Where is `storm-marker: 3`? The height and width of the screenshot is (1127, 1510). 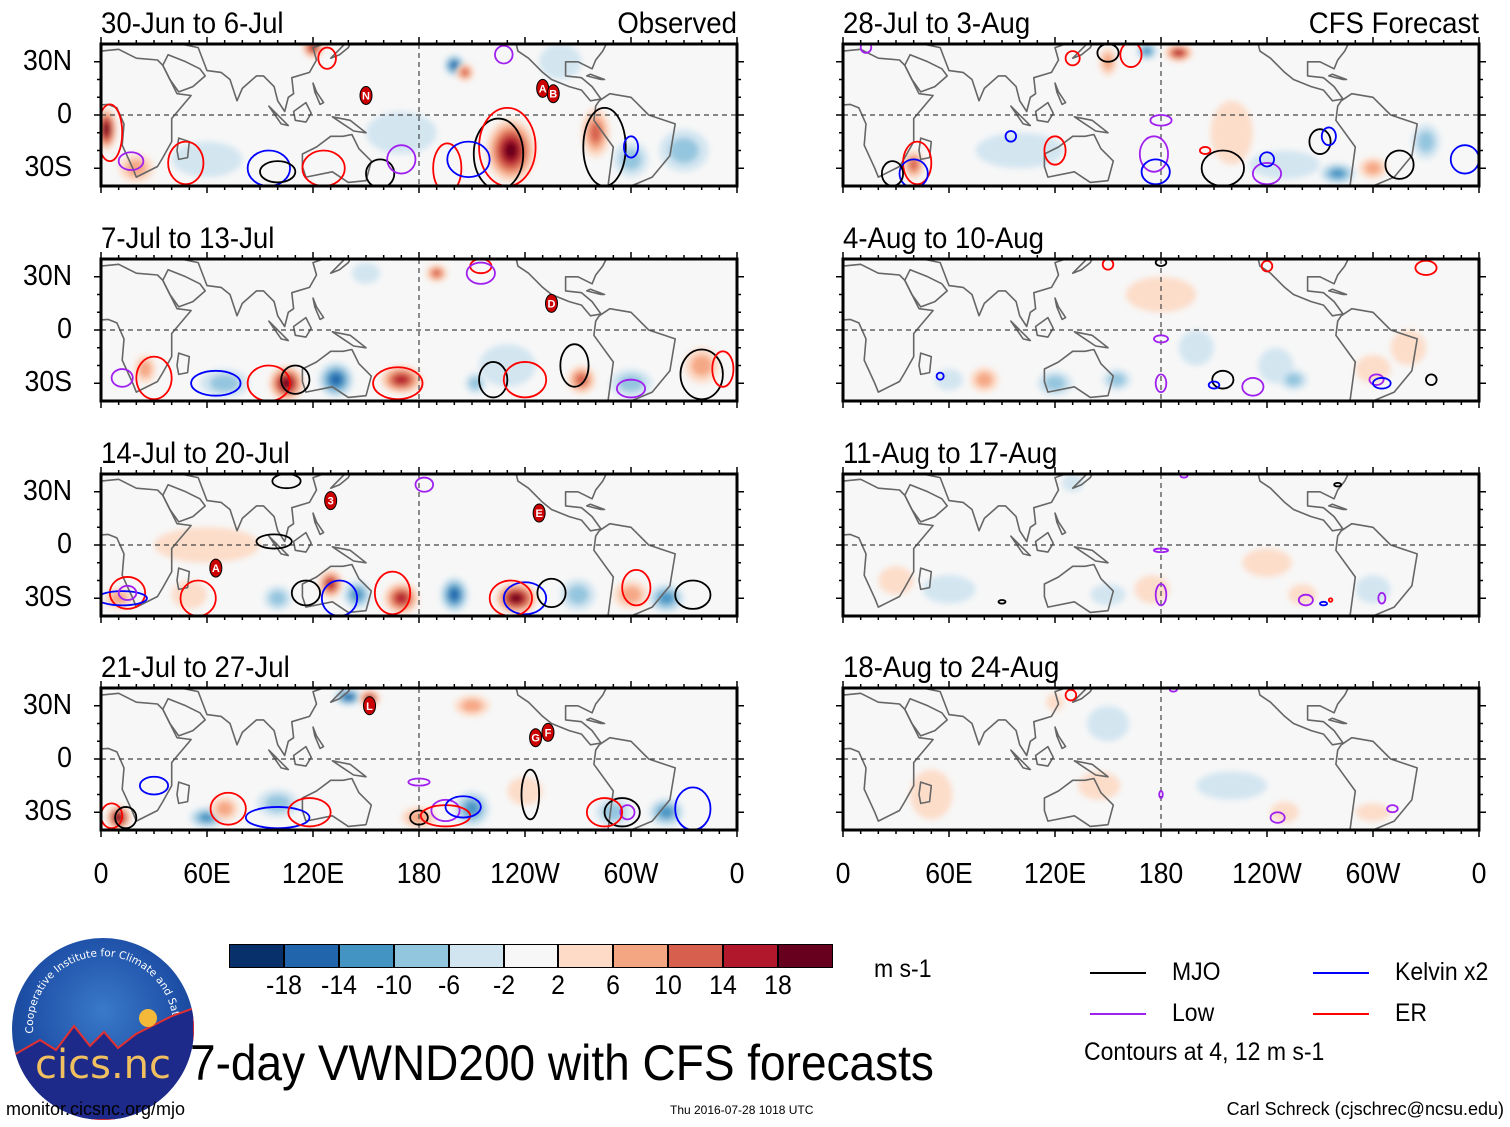
storm-marker: 3 is located at coordinates (331, 501).